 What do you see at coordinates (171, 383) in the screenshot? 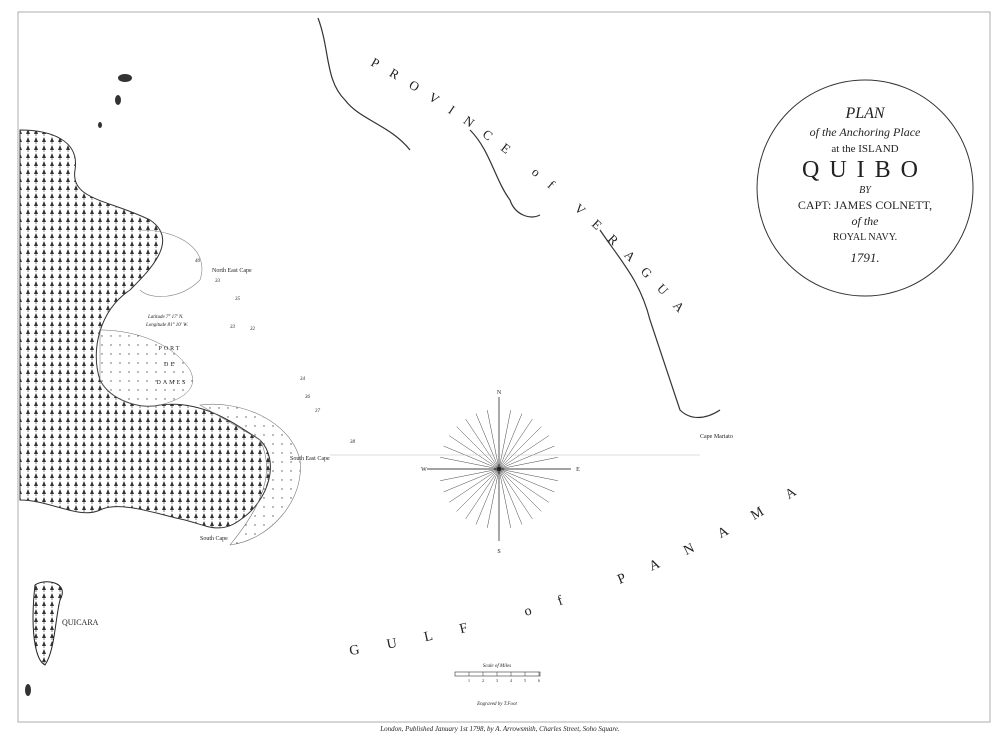
I see `place-label: DAMES` at bounding box center [171, 383].